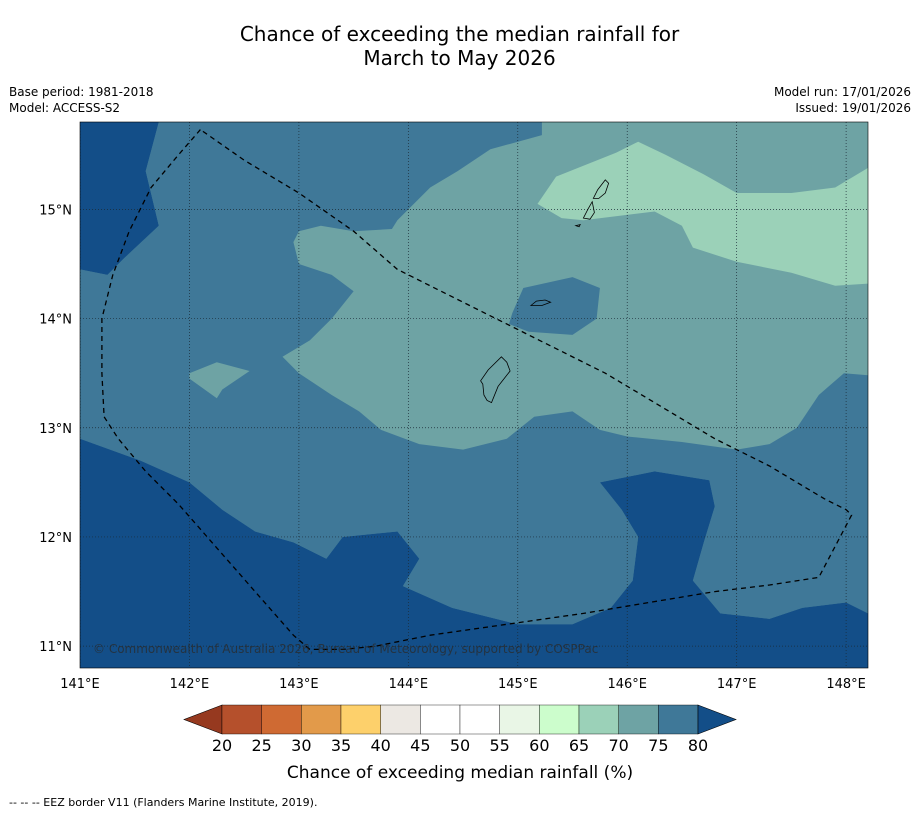 Image resolution: width=919 pixels, height=816 pixels. I want to click on lon-tick-label: 145°E, so click(518, 684).